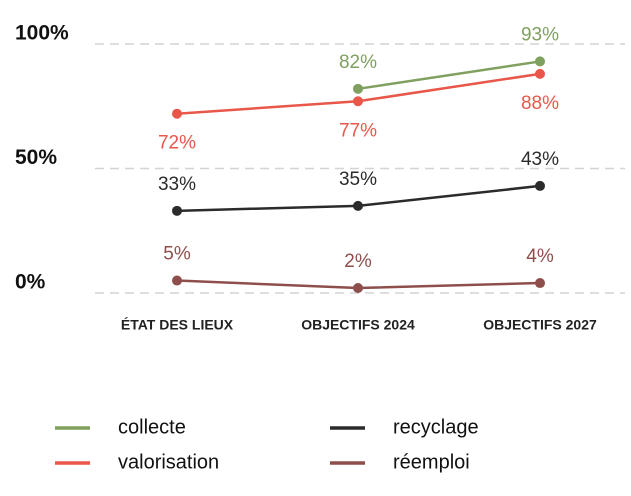 Image resolution: width=631 pixels, height=496 pixels. I want to click on y-tick-label: 50%, so click(36, 157).